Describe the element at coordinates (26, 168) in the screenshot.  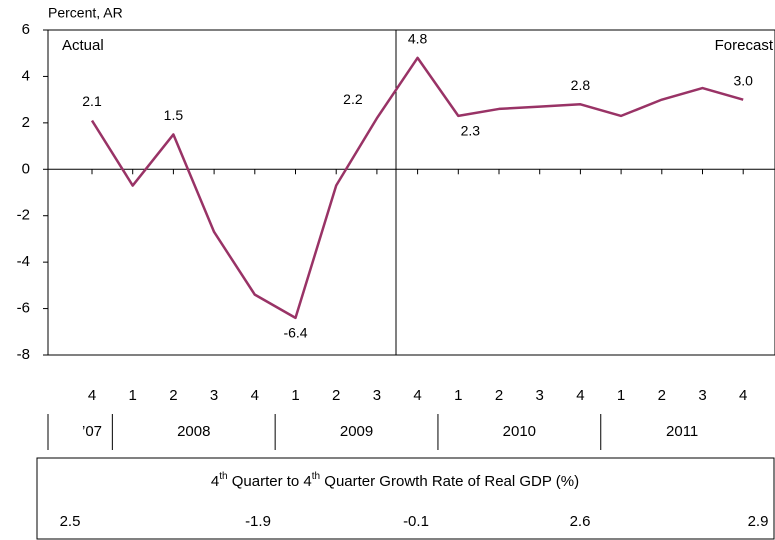
I see `y-tick-label: 0` at that location.